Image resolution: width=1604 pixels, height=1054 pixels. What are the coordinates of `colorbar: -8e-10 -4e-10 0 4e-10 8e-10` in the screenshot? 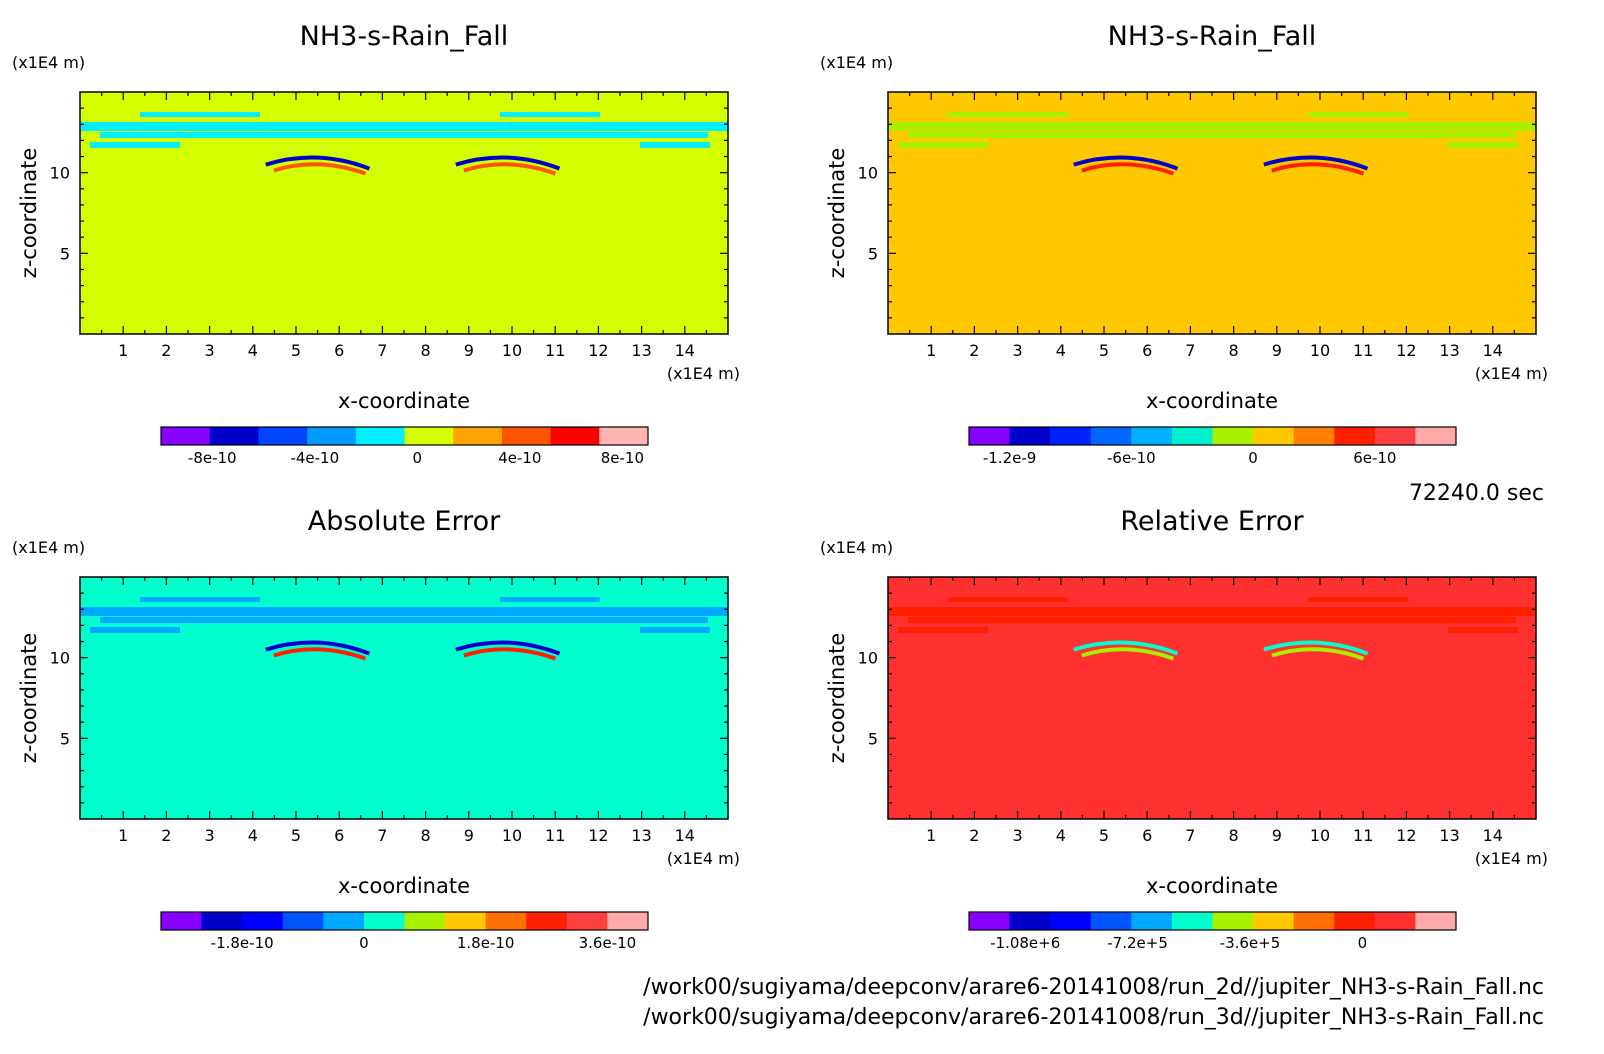 It's located at (404, 446).